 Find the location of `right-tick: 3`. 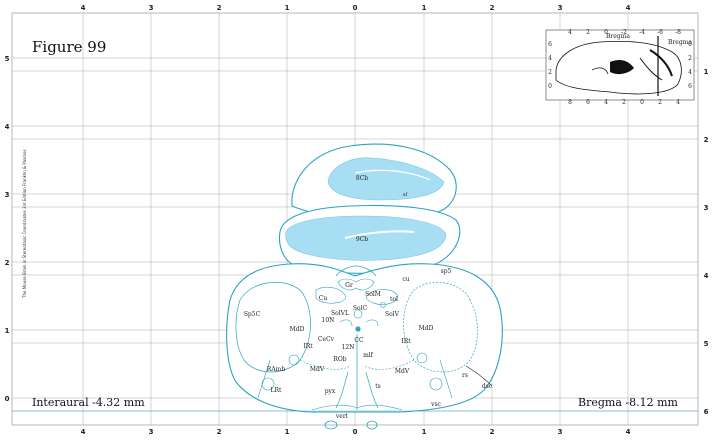

right-tick: 3 is located at coordinates (706, 208).